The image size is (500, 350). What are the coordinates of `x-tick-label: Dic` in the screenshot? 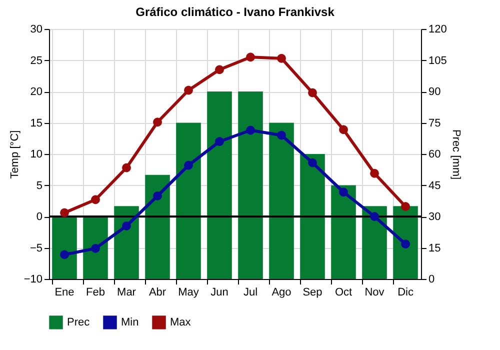 It's located at (406, 292).